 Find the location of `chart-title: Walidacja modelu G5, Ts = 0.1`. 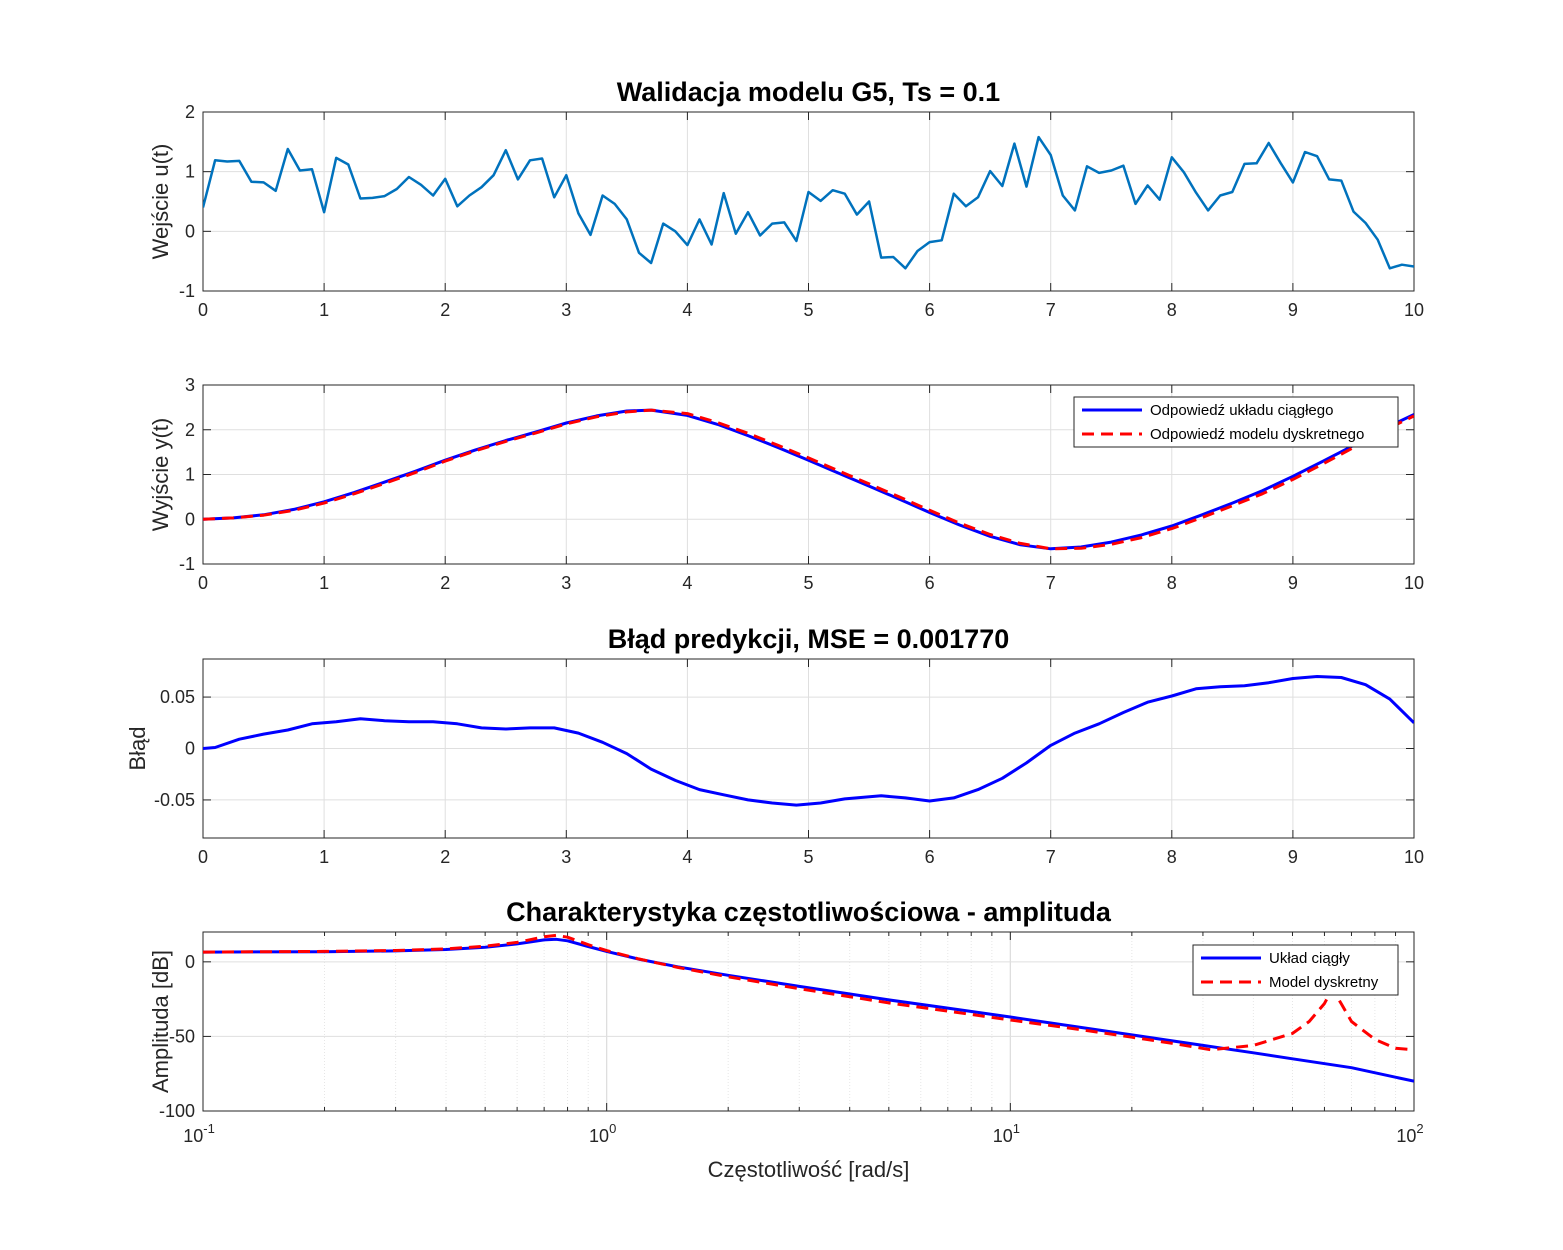

chart-title: Walidacja modelu G5, Ts = 0.1 is located at coordinates (808, 92).